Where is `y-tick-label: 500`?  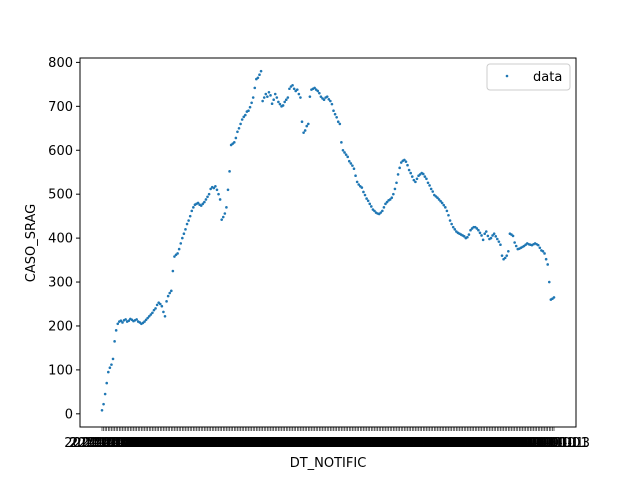 y-tick-label: 500 is located at coordinates (60, 195).